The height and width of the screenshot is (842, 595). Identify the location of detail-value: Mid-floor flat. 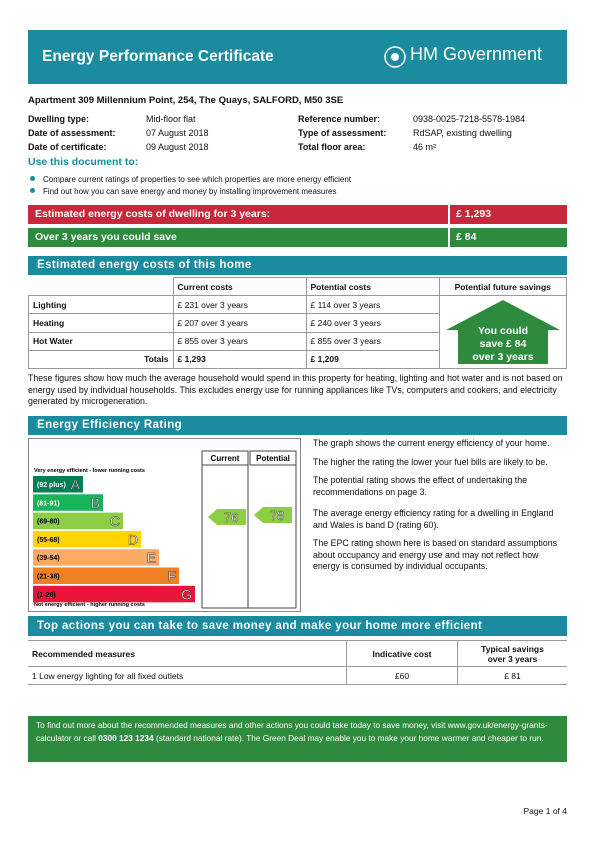
(171, 119).